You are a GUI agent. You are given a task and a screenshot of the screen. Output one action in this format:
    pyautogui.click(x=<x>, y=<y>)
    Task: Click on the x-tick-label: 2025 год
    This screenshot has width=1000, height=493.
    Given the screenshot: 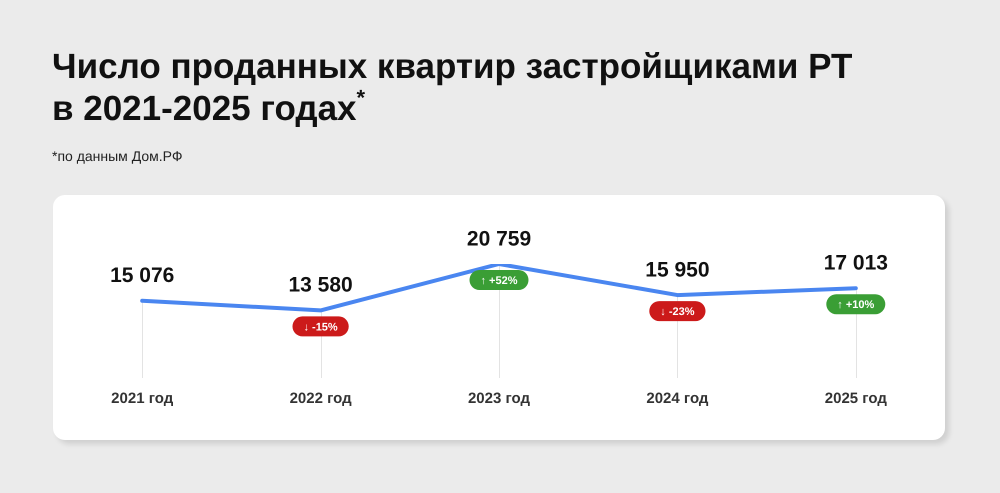 What is the action you would take?
    pyautogui.click(x=856, y=399)
    